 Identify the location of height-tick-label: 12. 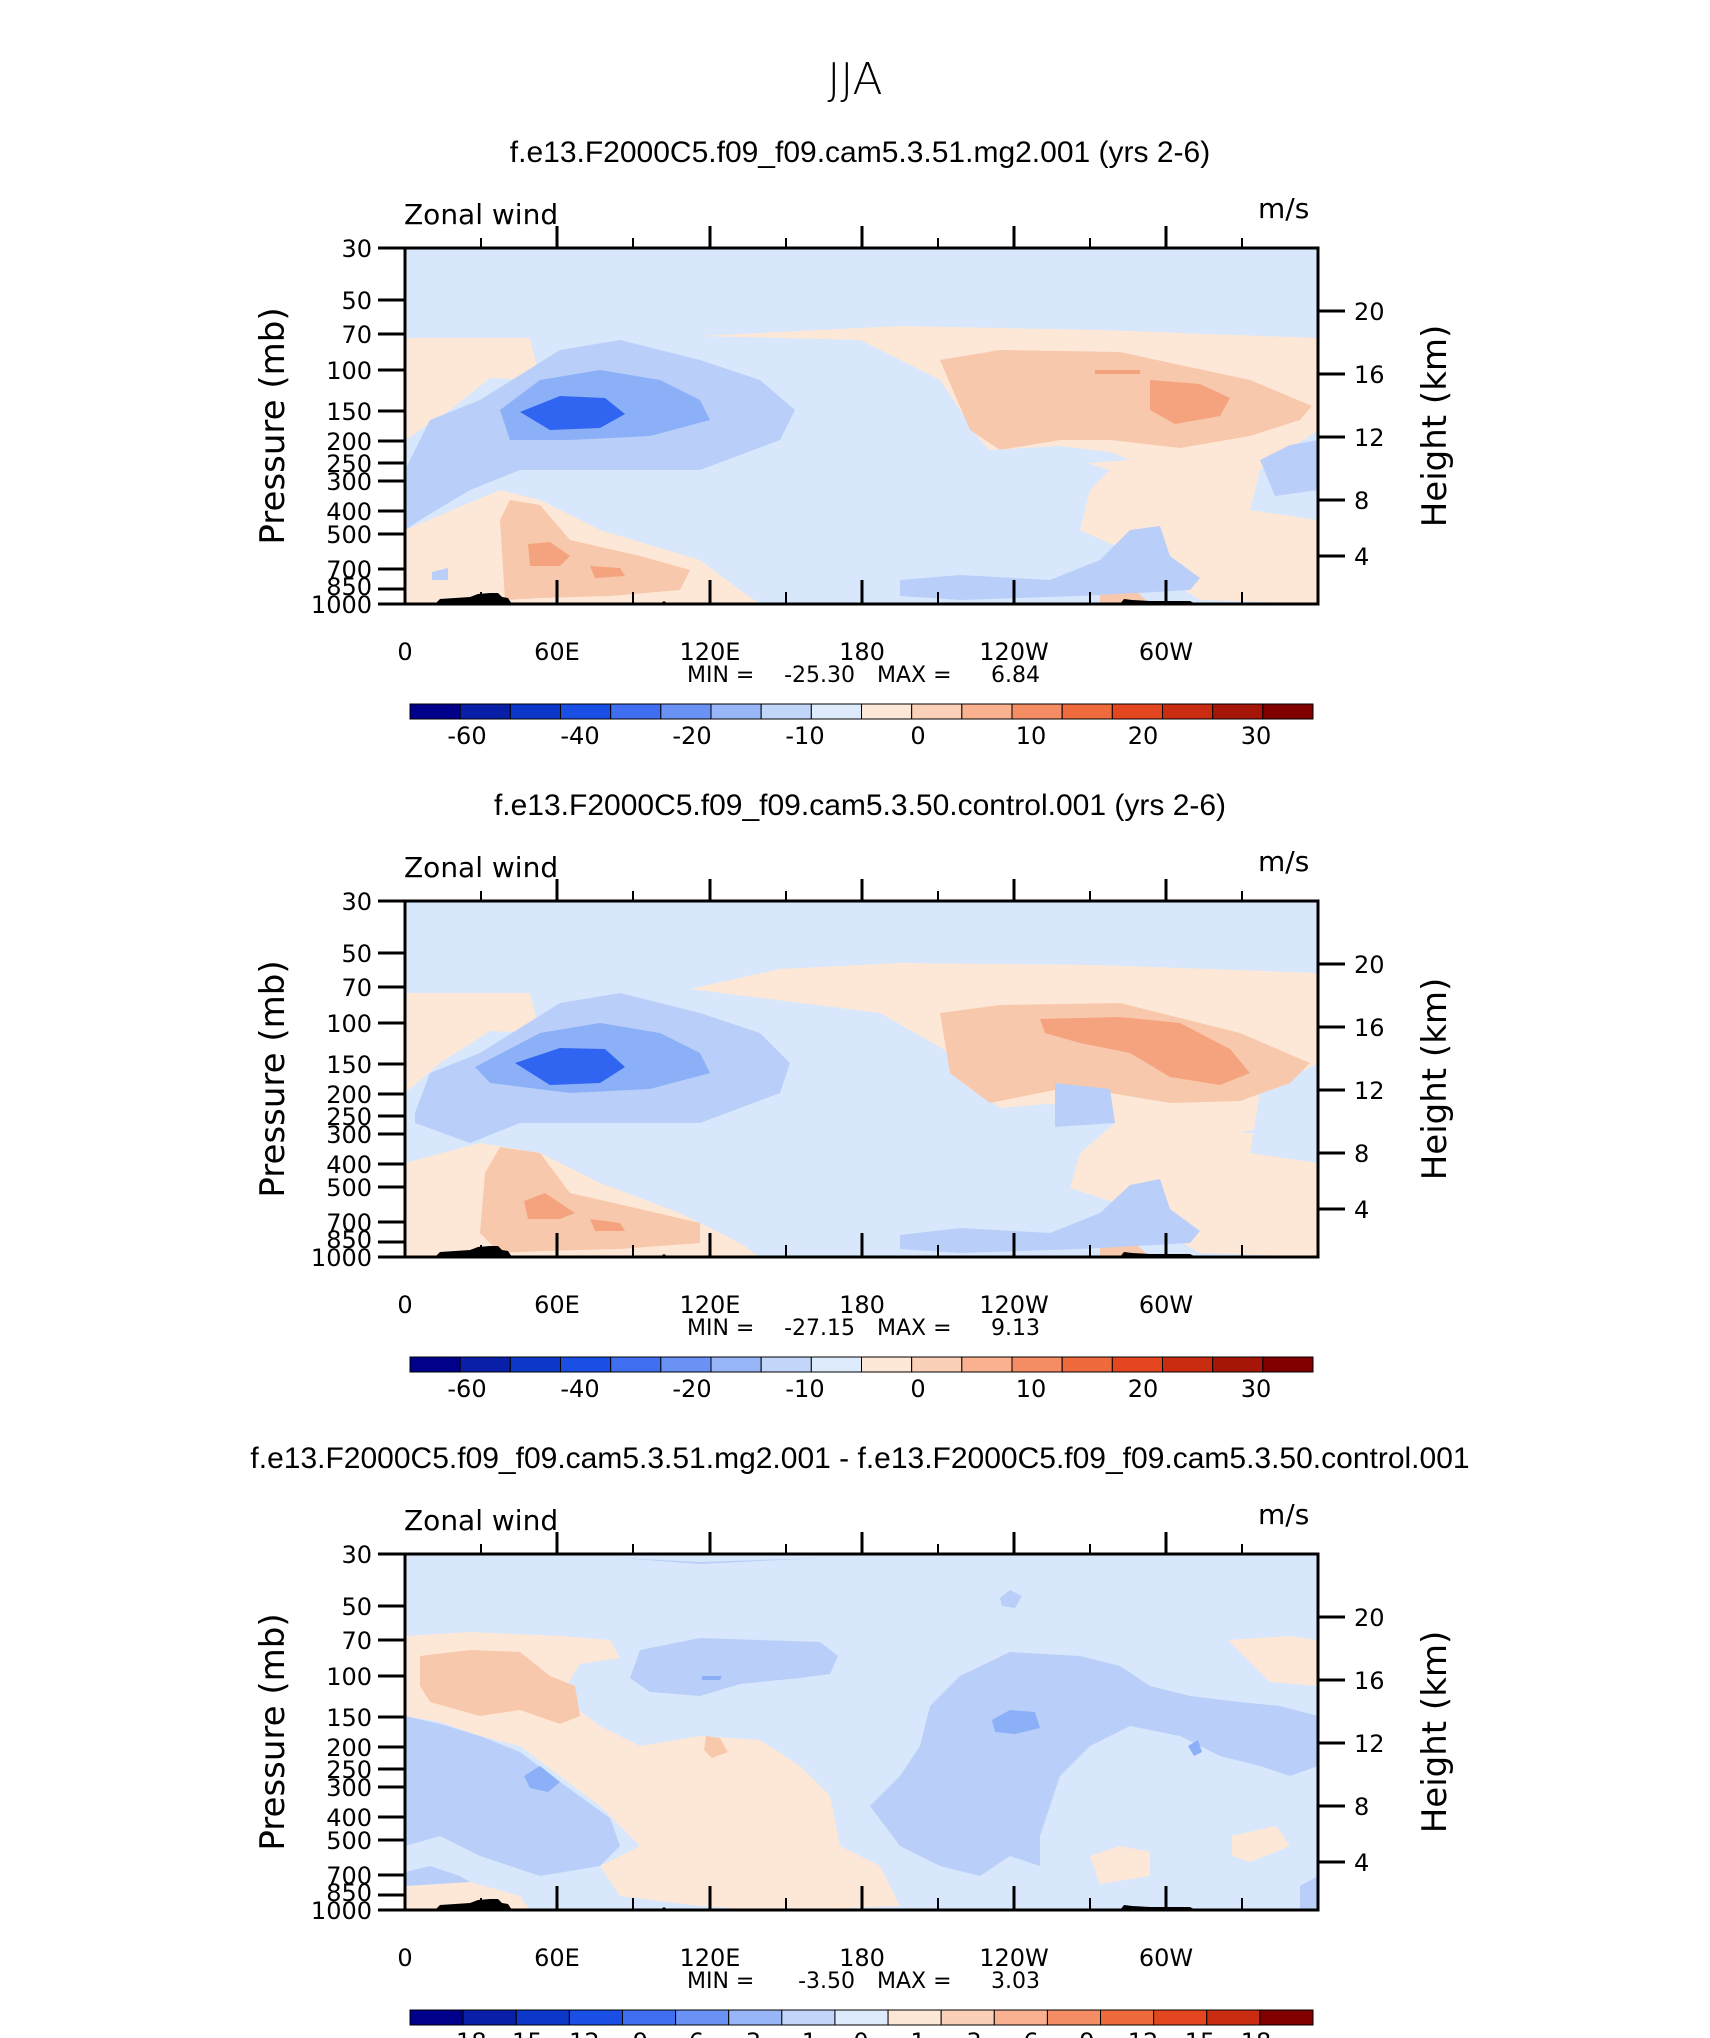
(1369, 1744).